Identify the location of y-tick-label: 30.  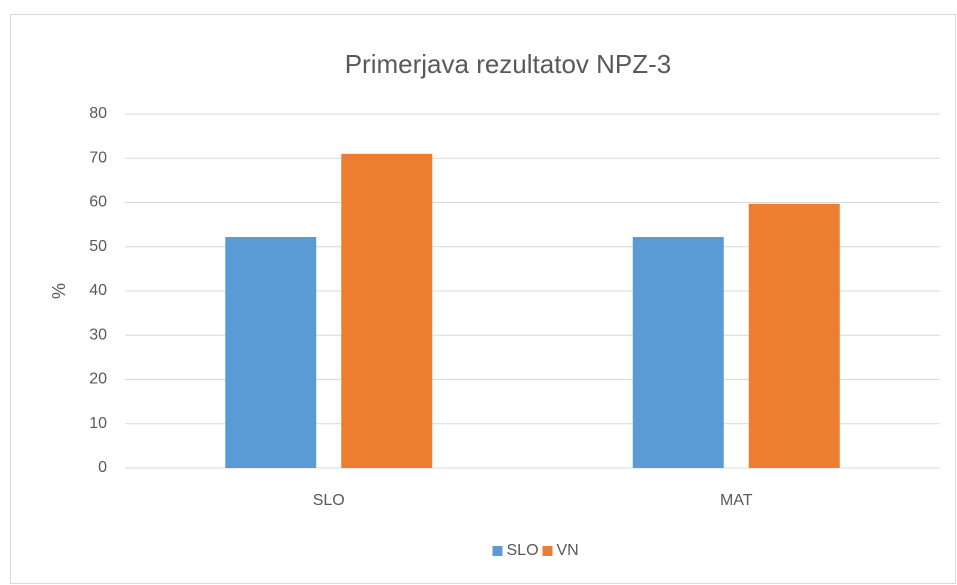
(98, 334).